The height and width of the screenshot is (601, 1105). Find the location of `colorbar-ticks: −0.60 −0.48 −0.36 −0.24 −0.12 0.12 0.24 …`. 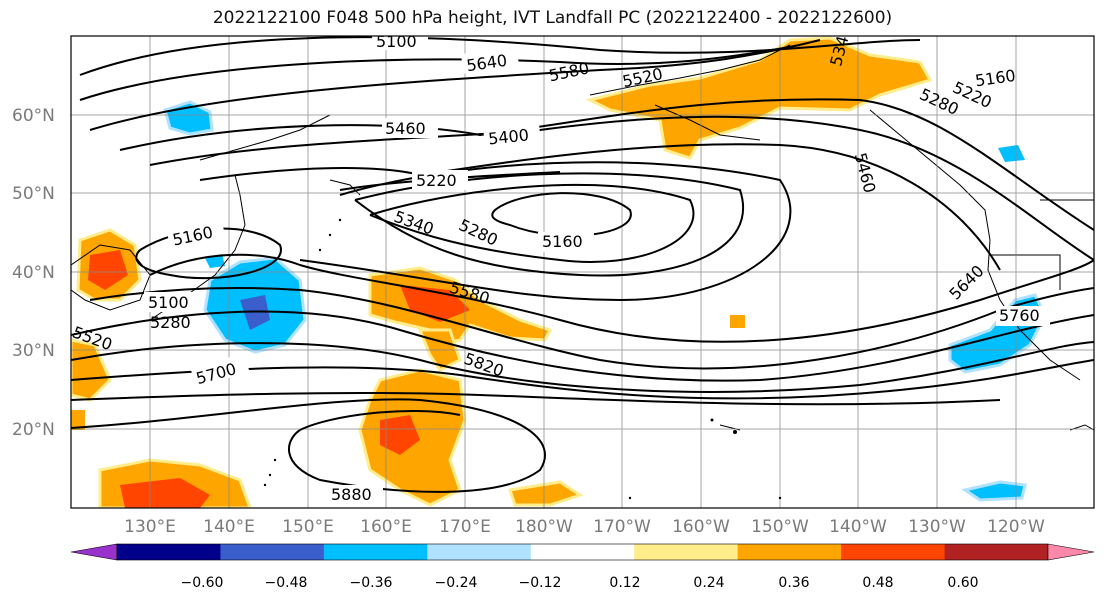

colorbar-ticks: −0.60 −0.48 −0.36 −0.24 −0.12 0.12 0.24 … is located at coordinates (580, 583).